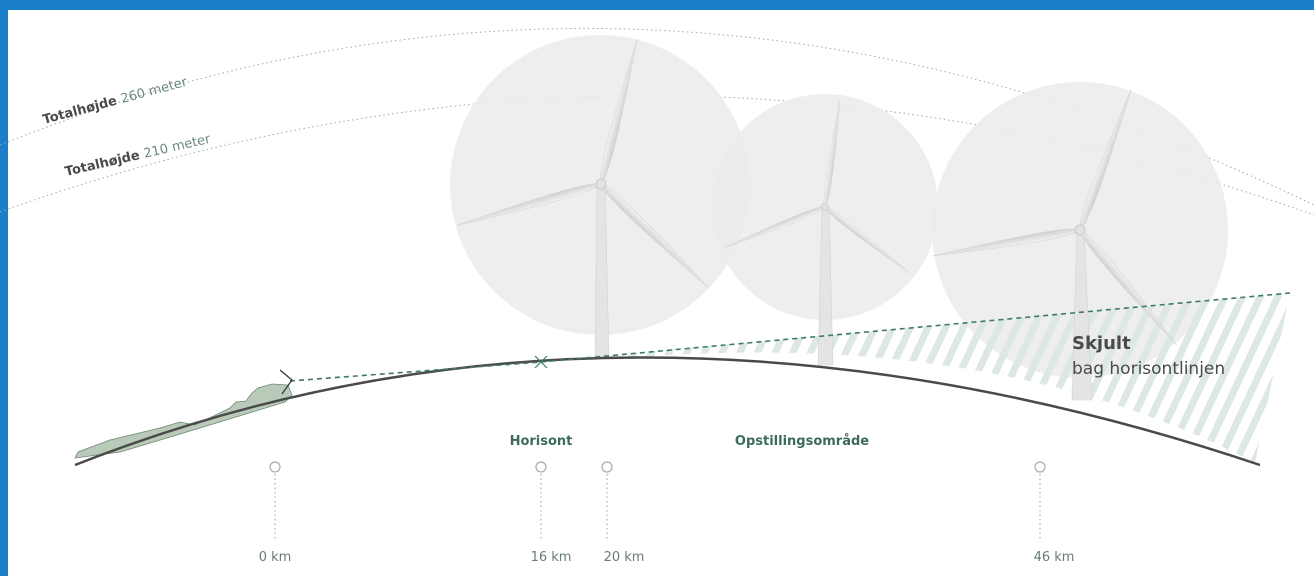 This screenshot has height=576, width=1314. I want to click on sight-line, so click(790, 337).